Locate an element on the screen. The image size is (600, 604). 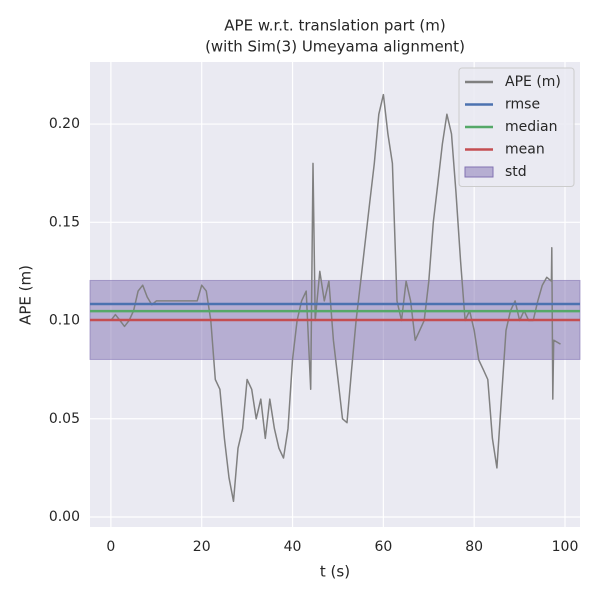
legend-label: mean is located at coordinates (525, 150).